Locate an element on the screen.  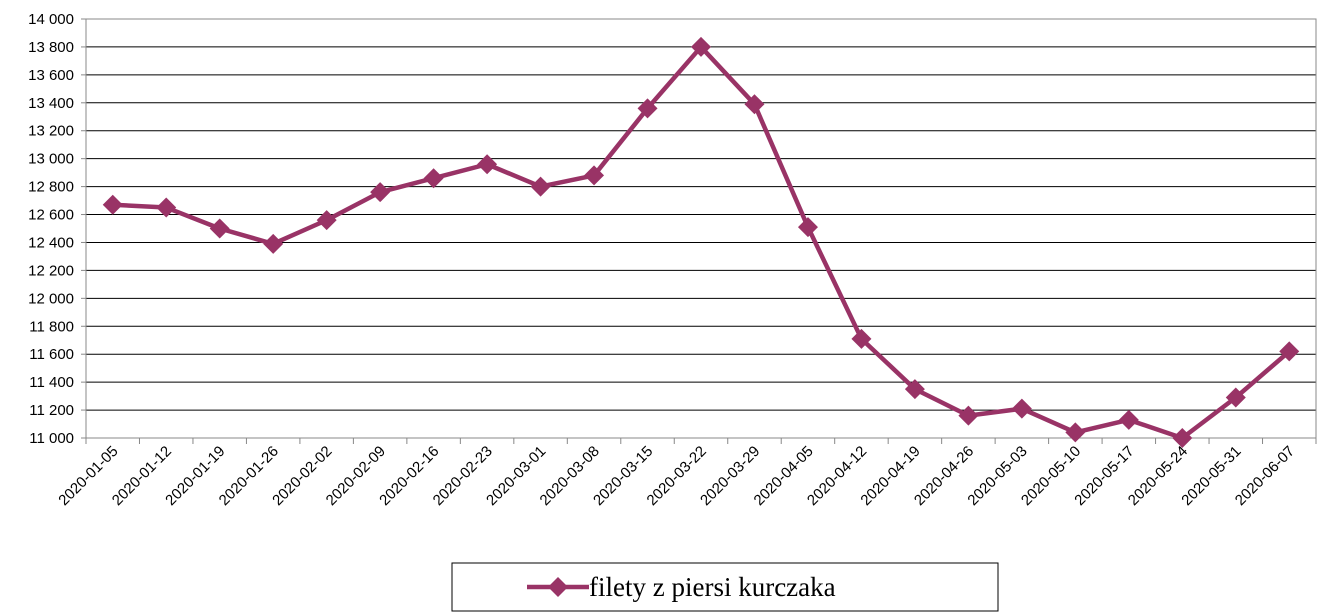
y-tick-label: 11 200 is located at coordinates (51, 410).